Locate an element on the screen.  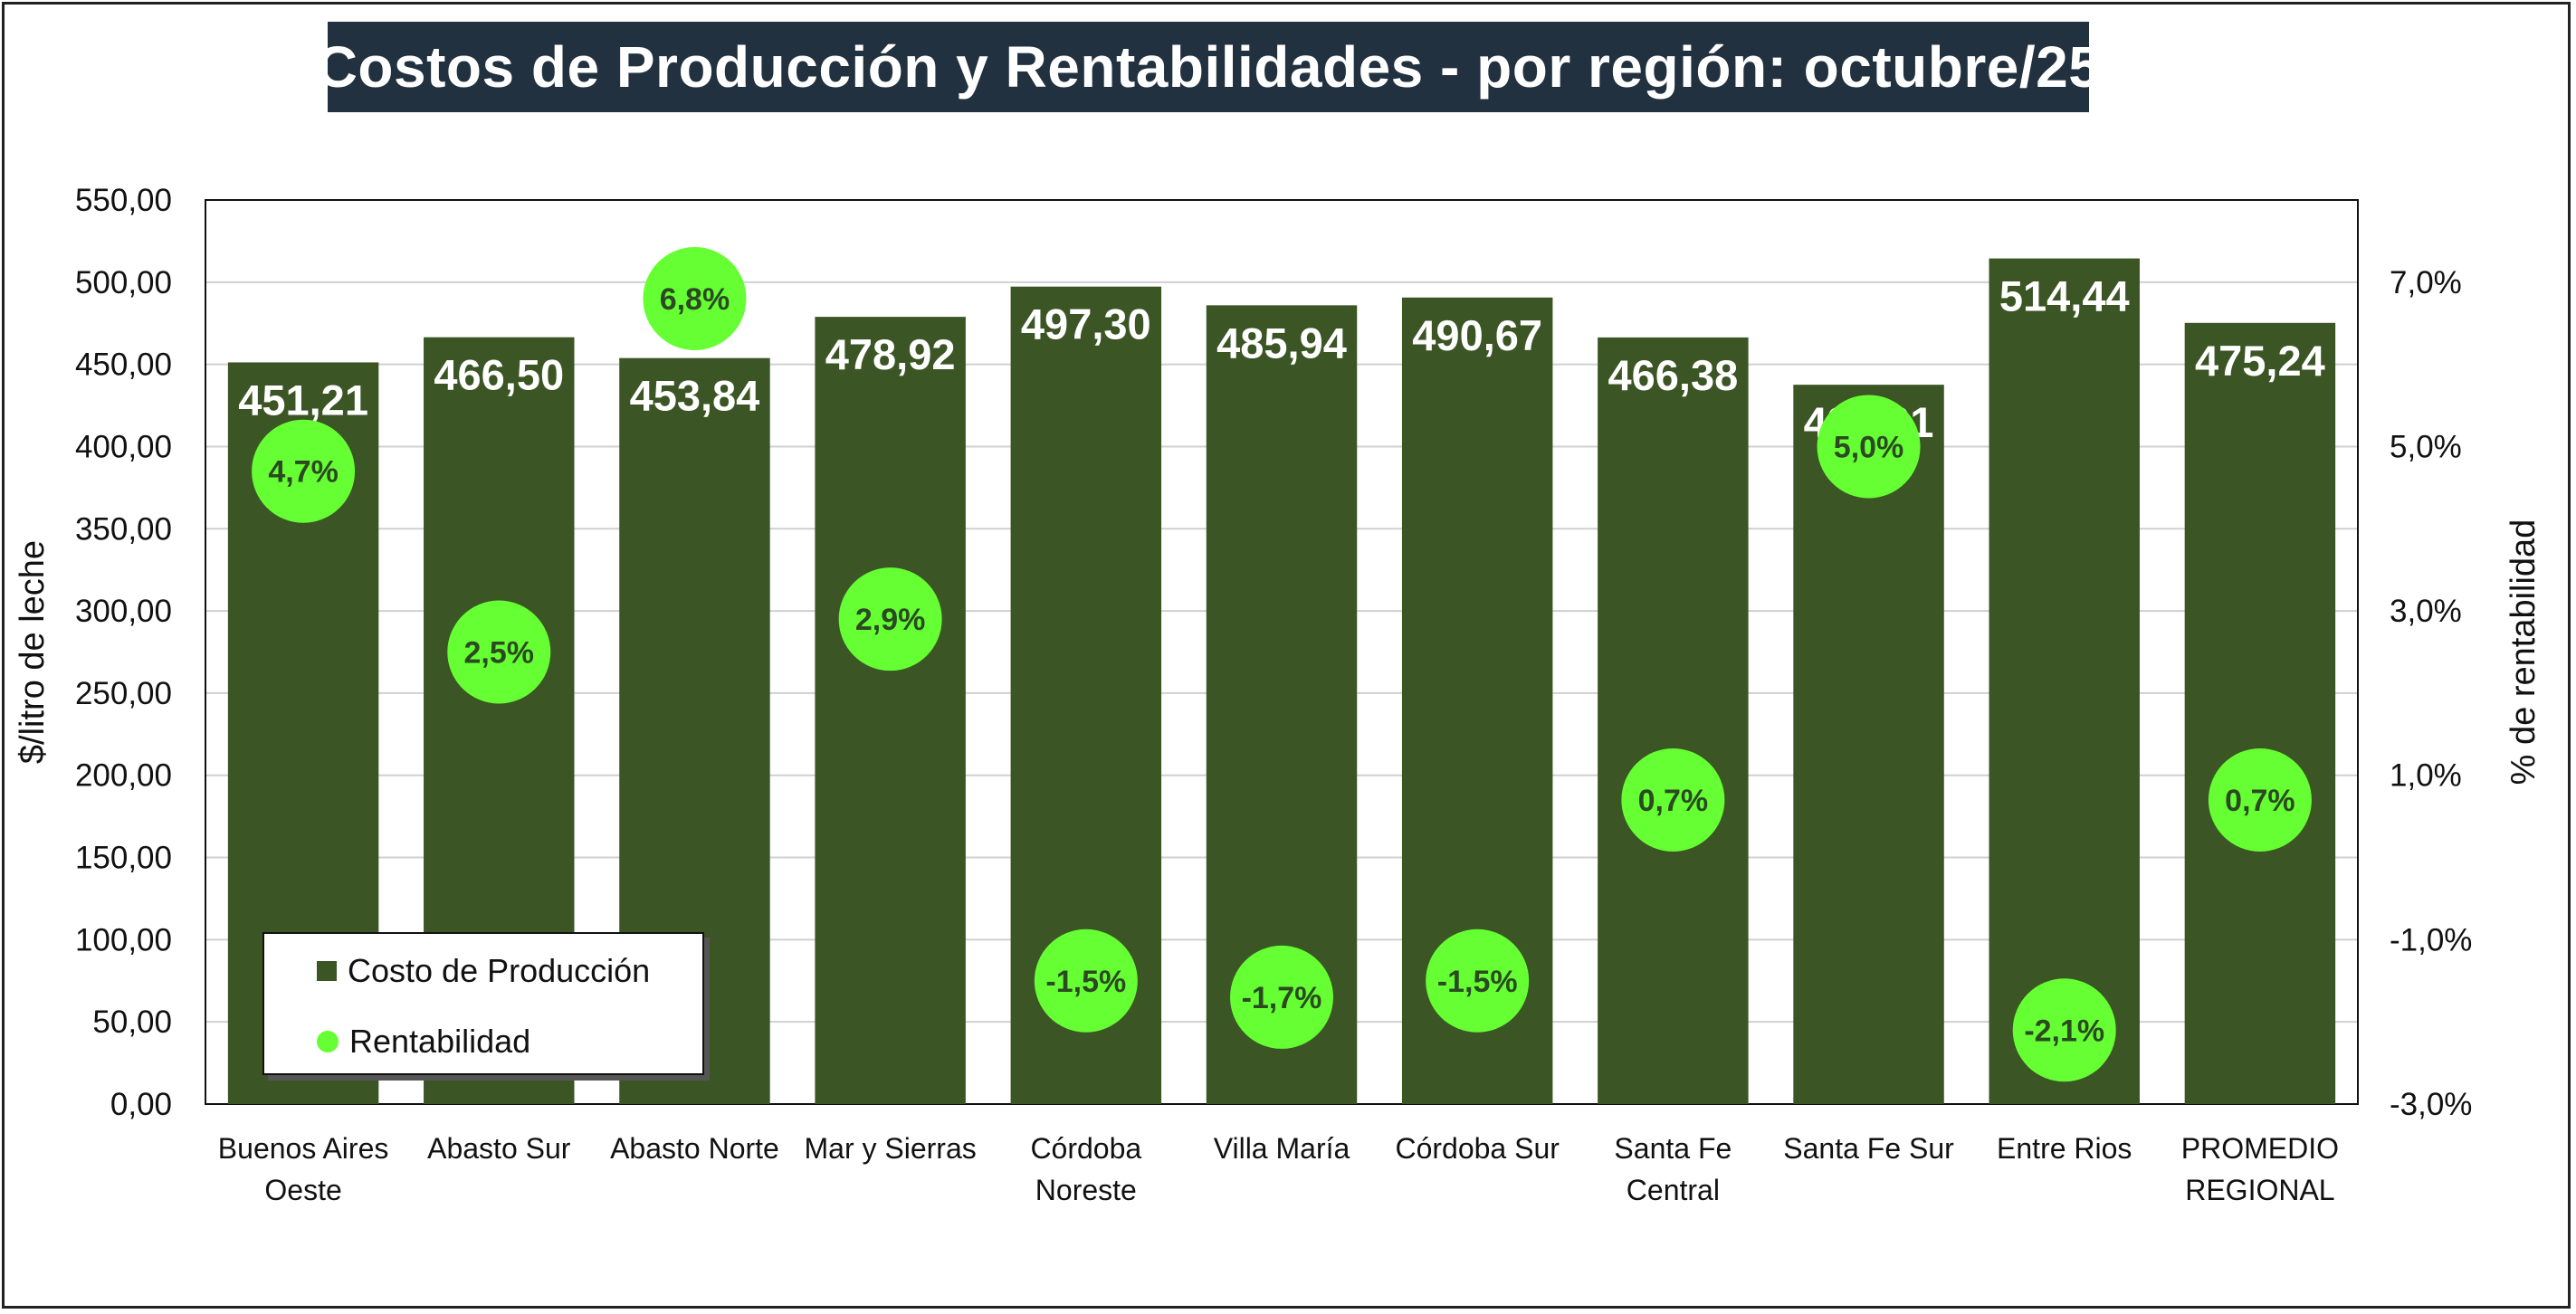
y-axis-title: $/litro de leche is located at coordinates (33, 652).